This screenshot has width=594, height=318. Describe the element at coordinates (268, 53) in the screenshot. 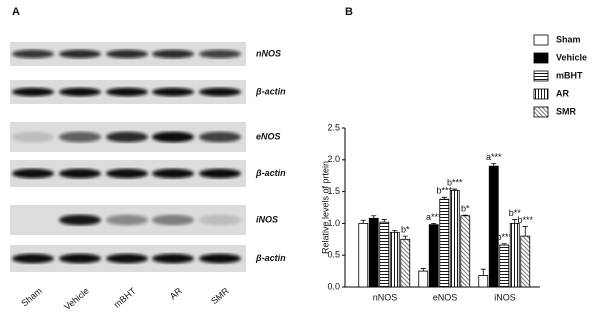

I see `blot-label: nNOS` at that location.